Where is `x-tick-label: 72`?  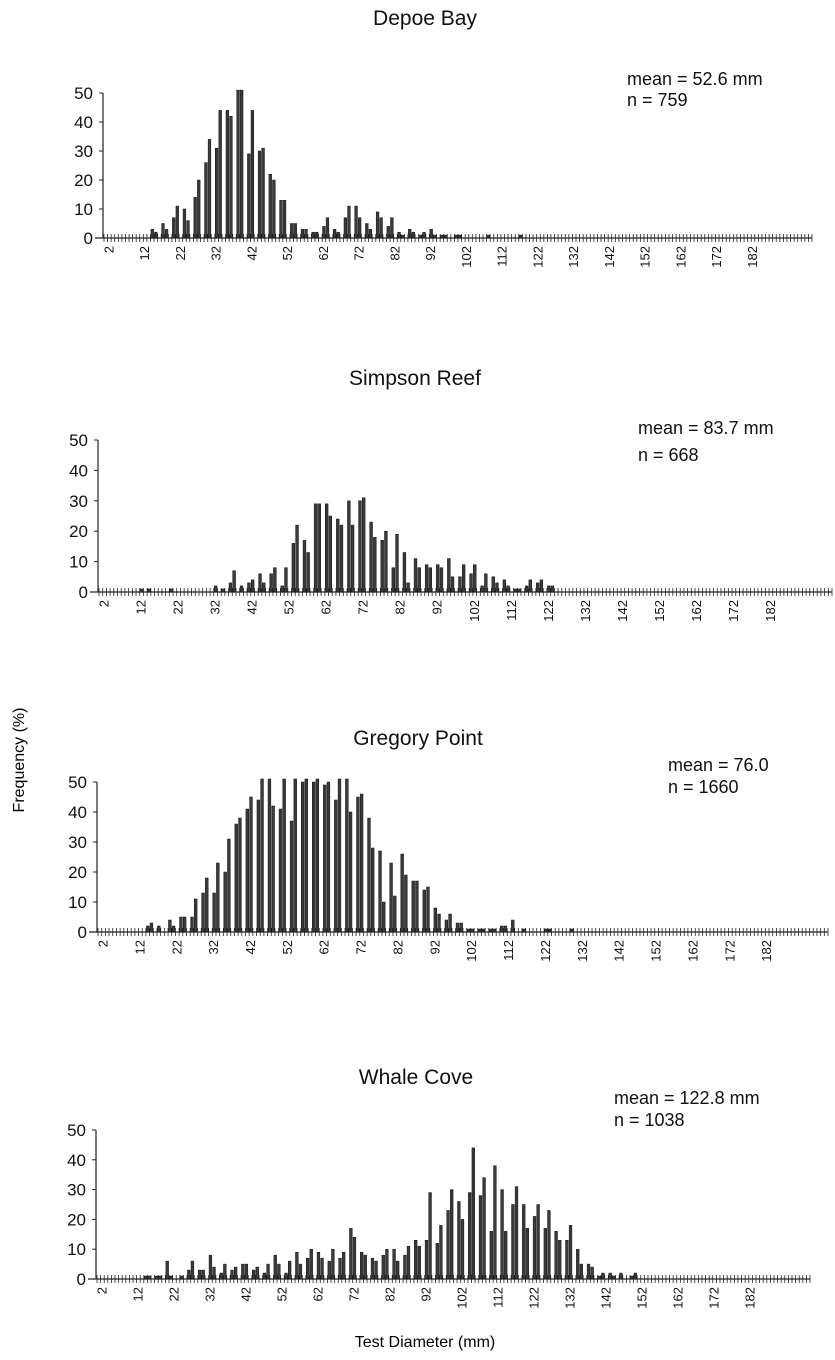 x-tick-label: 72 is located at coordinates (363, 607).